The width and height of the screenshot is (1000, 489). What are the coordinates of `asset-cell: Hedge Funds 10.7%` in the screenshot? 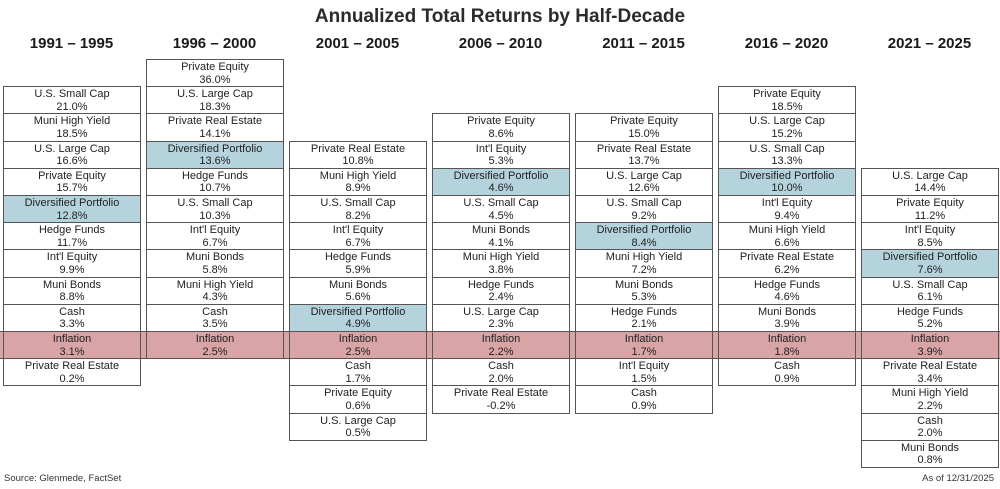 It's located at (215, 181).